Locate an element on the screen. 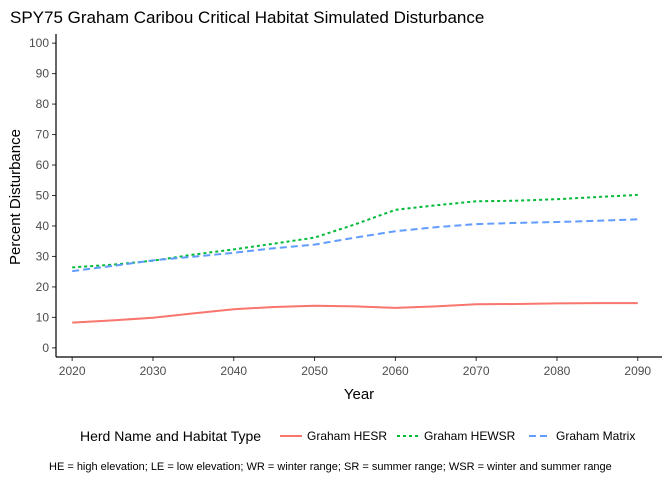  x-axis-title: Year is located at coordinates (359, 394).